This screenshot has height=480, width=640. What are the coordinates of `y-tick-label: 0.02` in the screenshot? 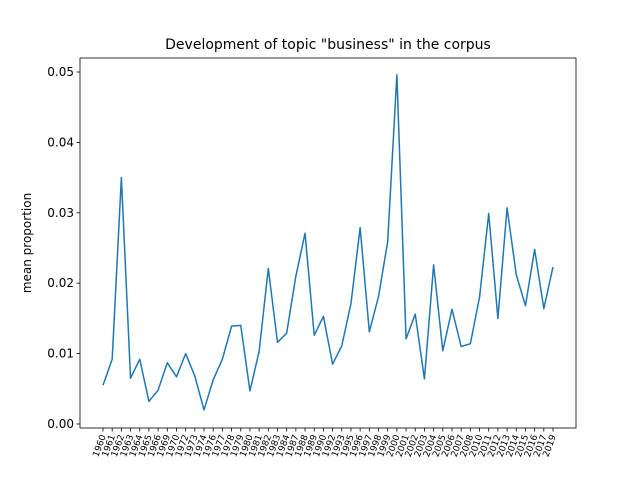 It's located at (60, 283).